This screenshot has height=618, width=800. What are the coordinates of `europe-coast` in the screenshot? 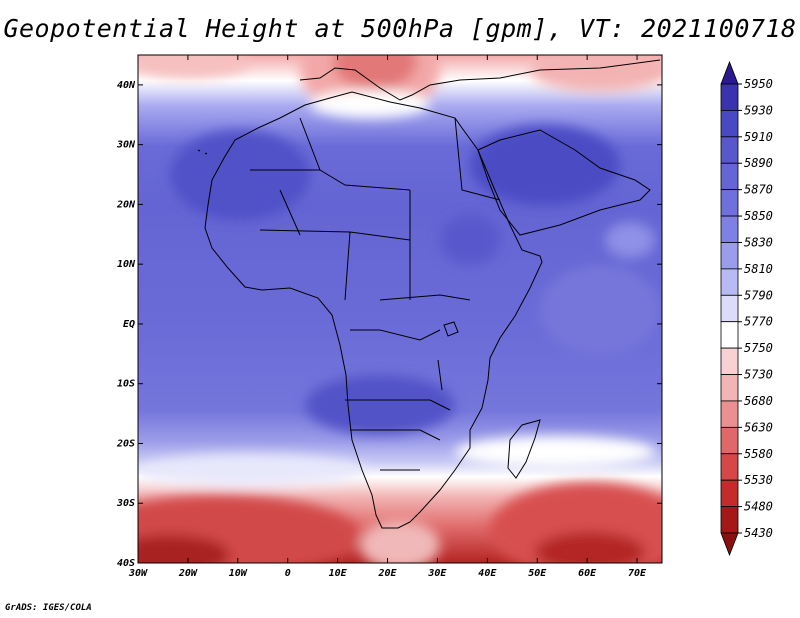 It's located at (480, 80).